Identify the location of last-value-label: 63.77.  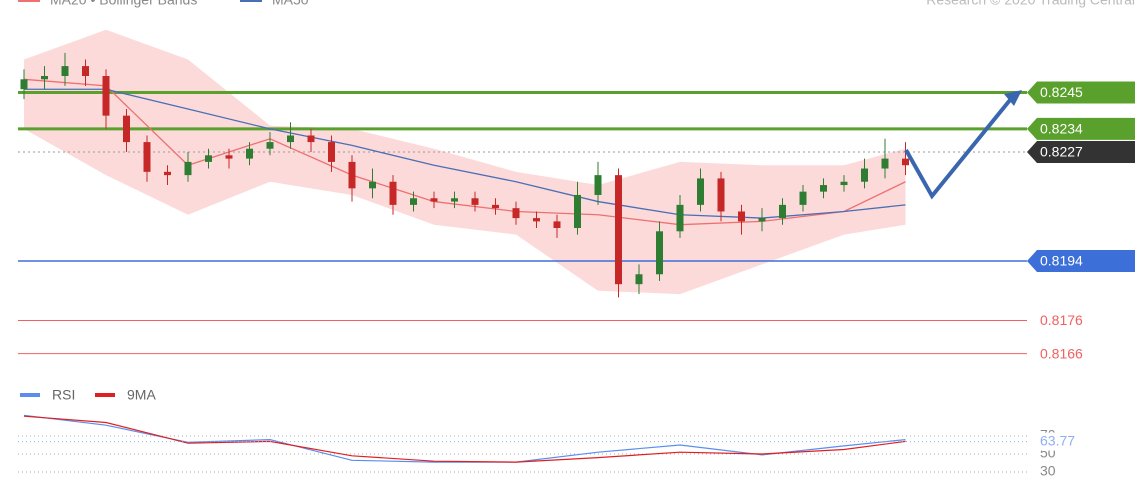
(1057, 440).